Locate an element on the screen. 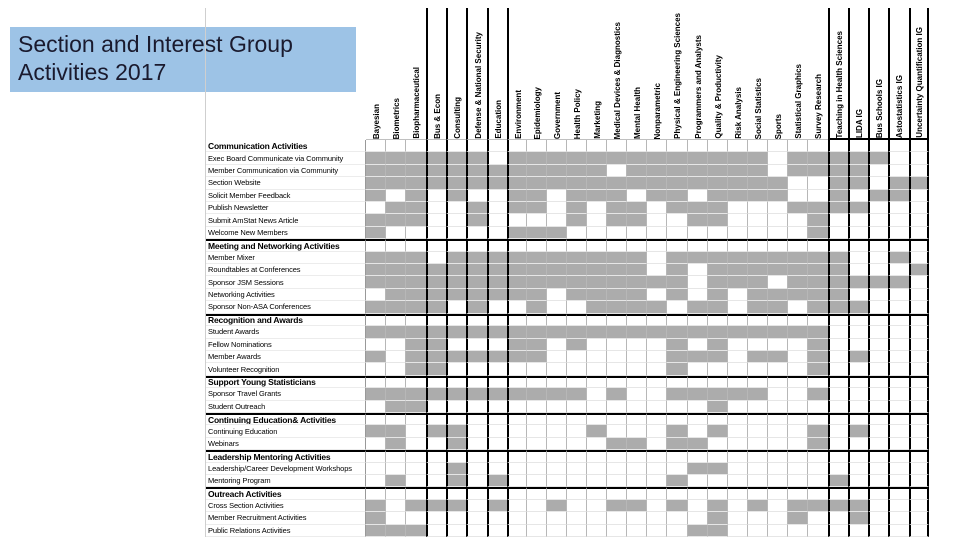 This screenshot has width=960, height=540. section-label: Leadership Mentoring Activities is located at coordinates (286, 456).